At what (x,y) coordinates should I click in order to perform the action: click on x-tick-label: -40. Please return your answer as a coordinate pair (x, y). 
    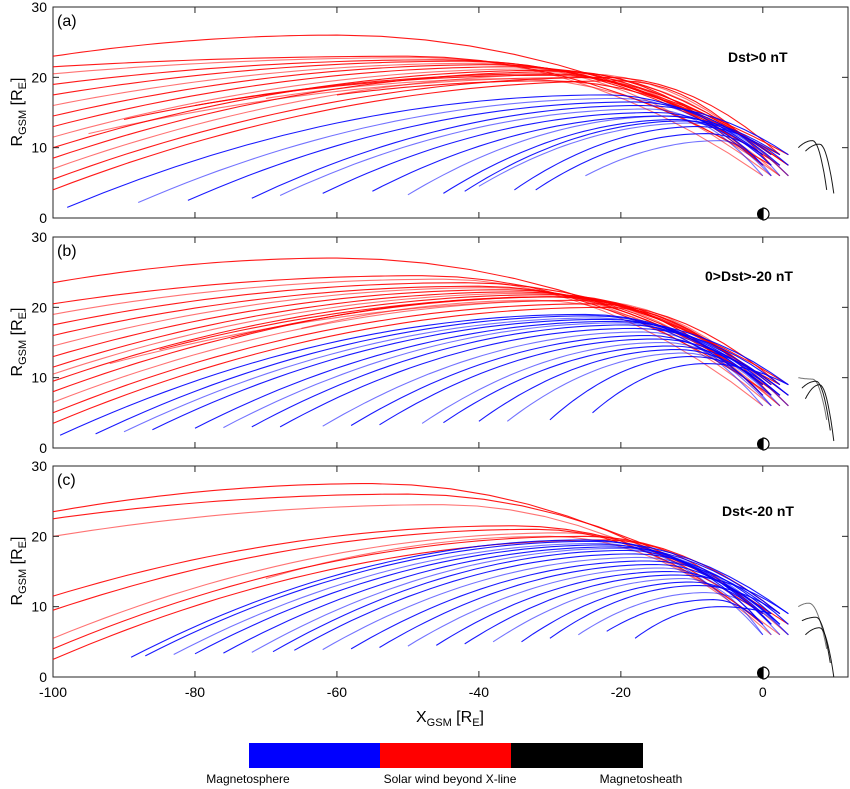
    Looking at the image, I should click on (479, 692).